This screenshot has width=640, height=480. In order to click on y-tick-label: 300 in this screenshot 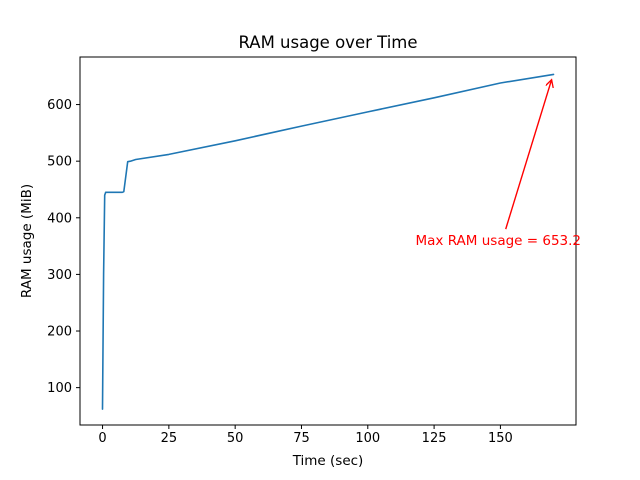, I will do `click(59, 275)`.